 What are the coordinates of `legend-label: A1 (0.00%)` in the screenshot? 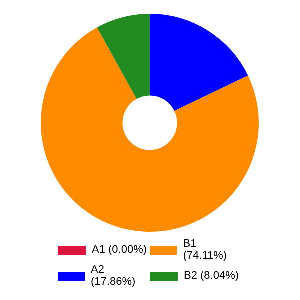 It's located at (120, 250).